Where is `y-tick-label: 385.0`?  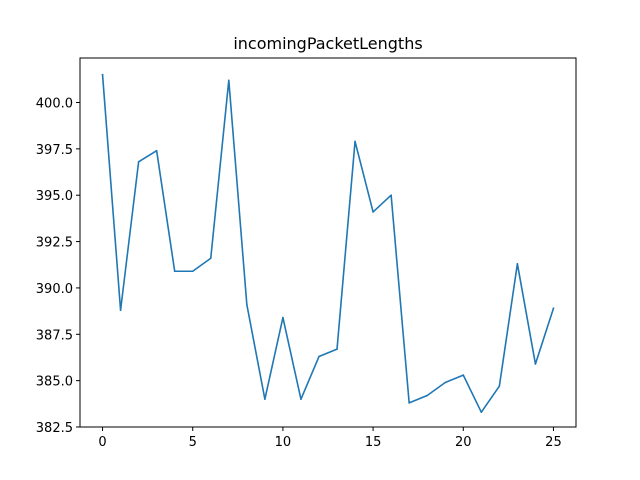
y-tick-label: 385.0 is located at coordinates (54, 382).